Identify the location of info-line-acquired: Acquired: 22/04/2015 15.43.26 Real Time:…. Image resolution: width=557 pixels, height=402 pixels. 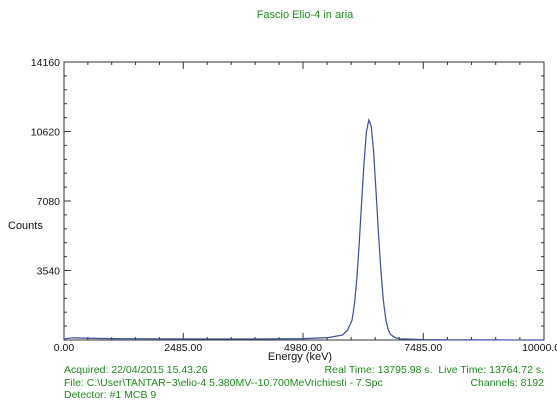
(304, 370).